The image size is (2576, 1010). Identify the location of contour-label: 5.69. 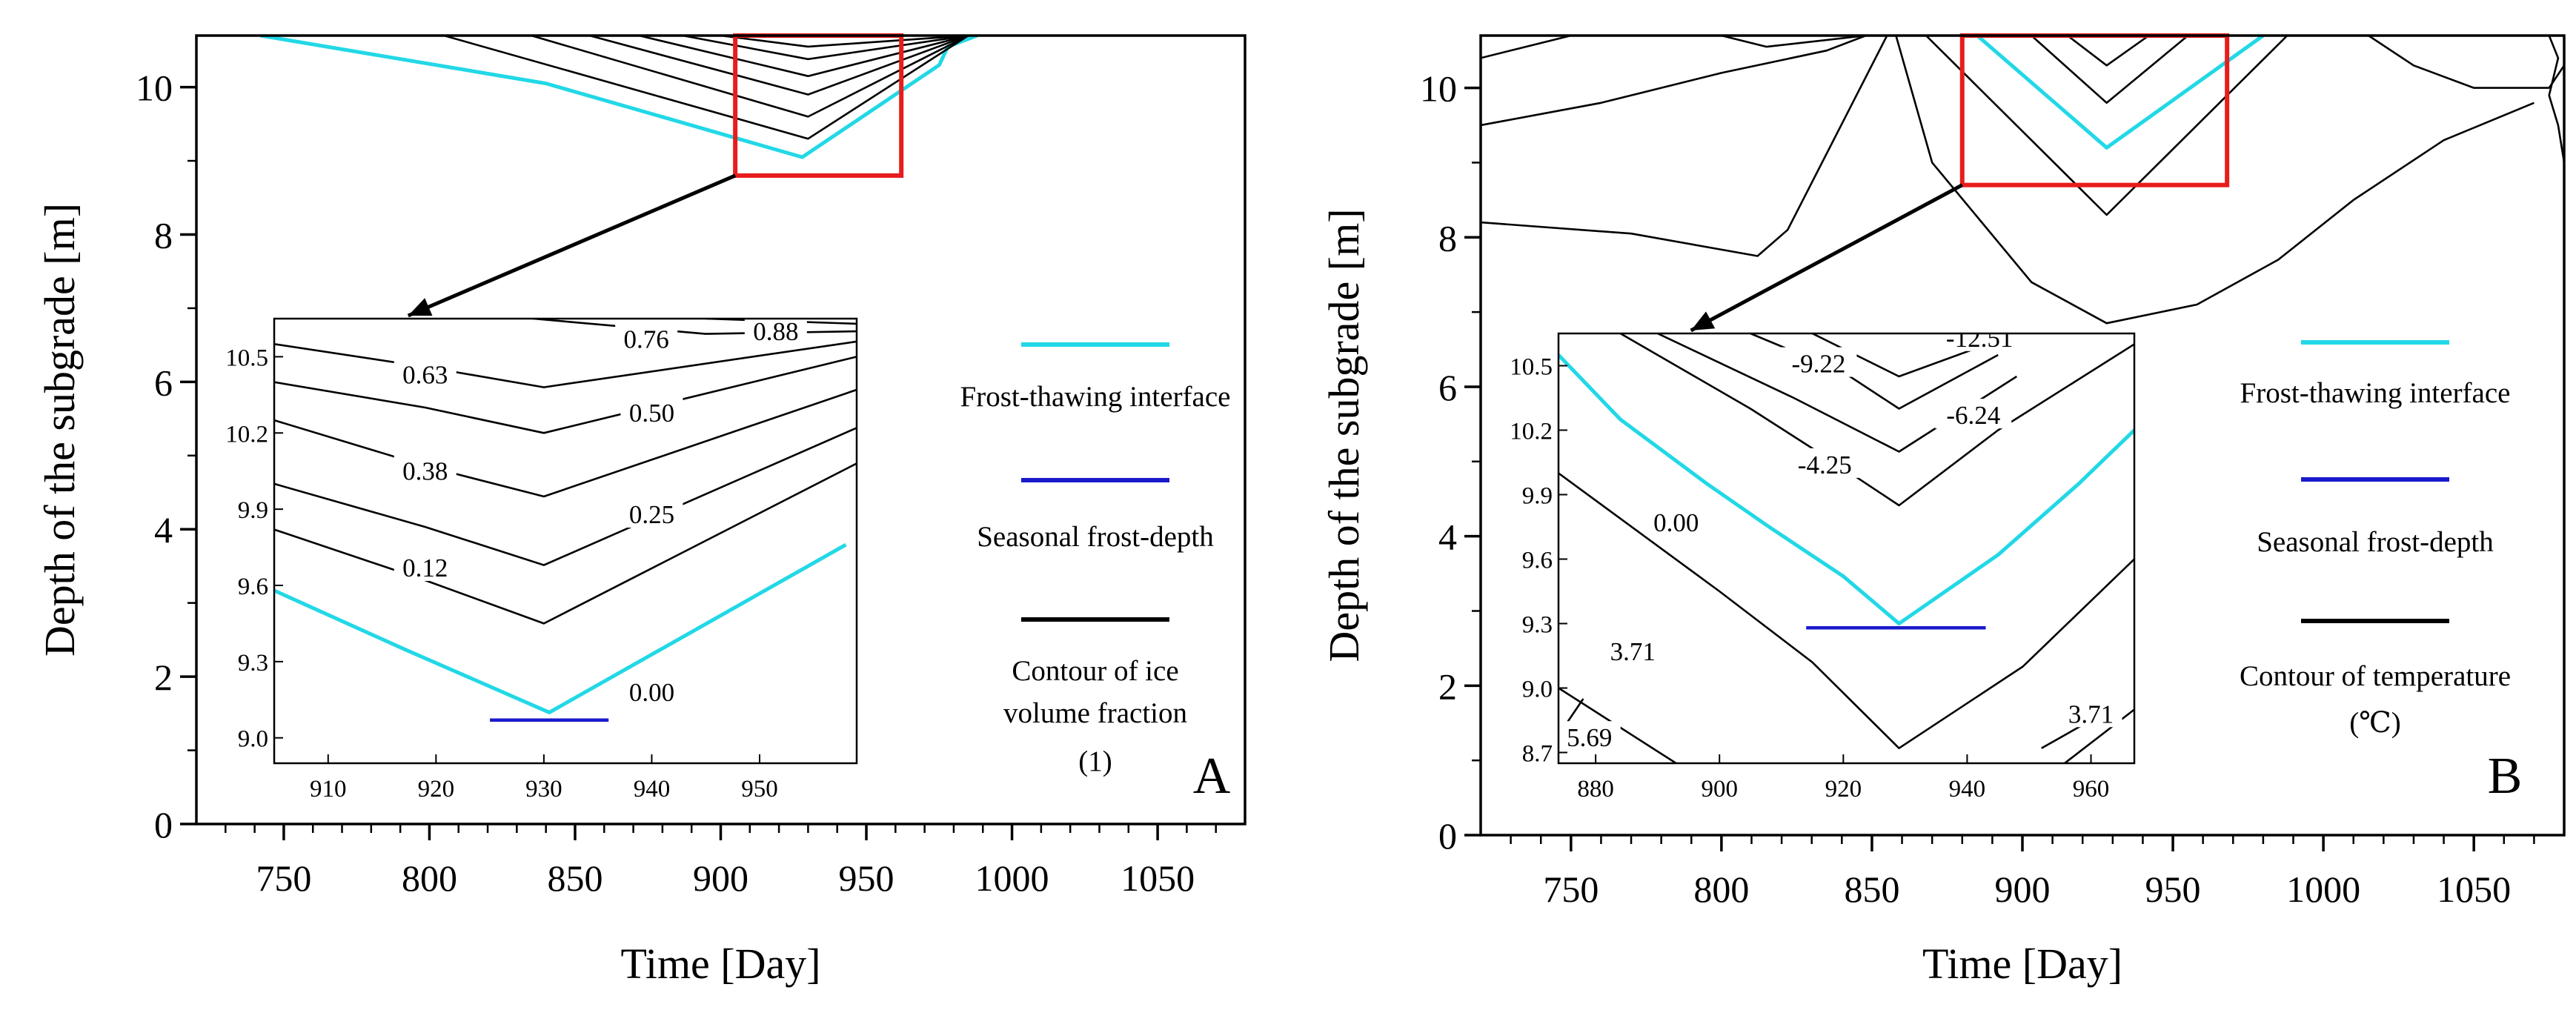
(1589, 737).